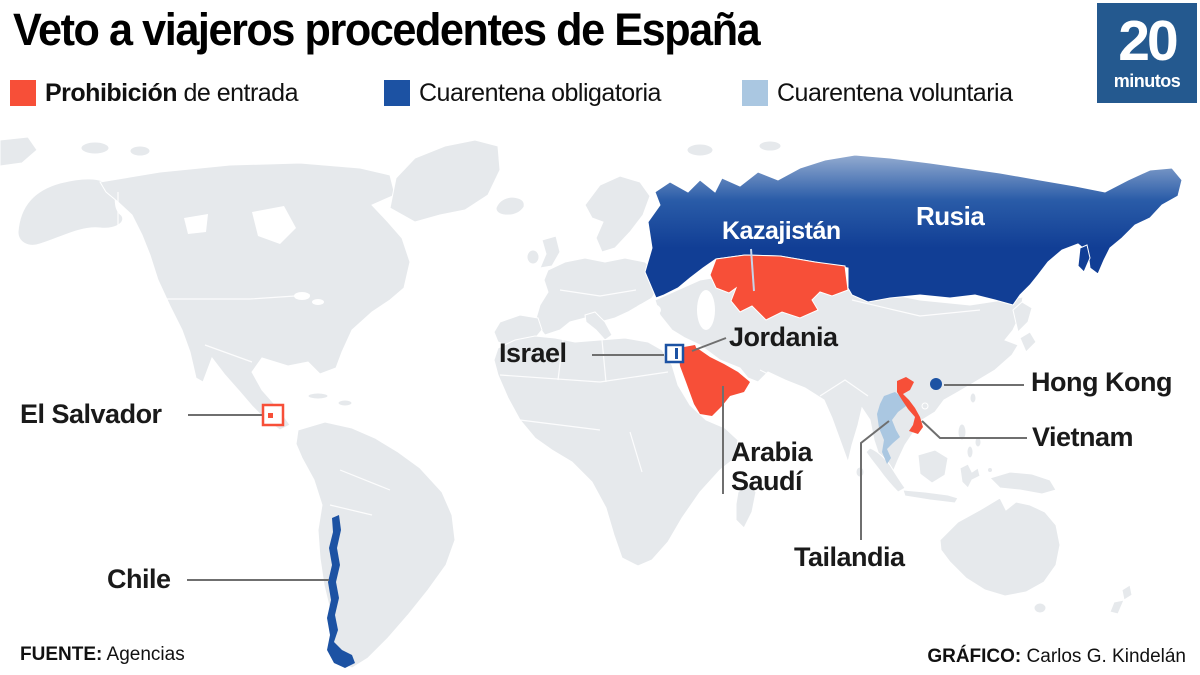 The image size is (1200, 675). What do you see at coordinates (910, 405) in the screenshot?
I see `vietnam-shape` at bounding box center [910, 405].